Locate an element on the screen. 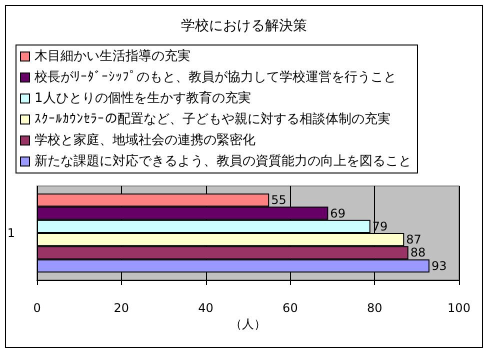 The width and height of the screenshot is (488, 353). legend-label: 木目細かい生活指導の充実 is located at coordinates (112, 56).